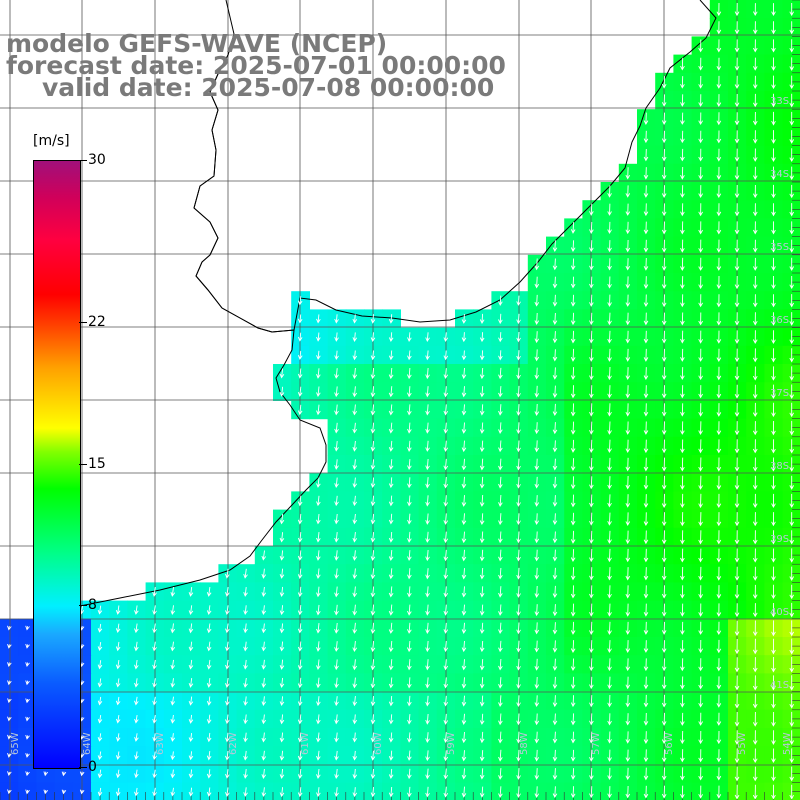 Image resolution: width=800 pixels, height=800 pixels. What do you see at coordinates (669, 743) in the screenshot?
I see `longitude-label: 56W` at bounding box center [669, 743].